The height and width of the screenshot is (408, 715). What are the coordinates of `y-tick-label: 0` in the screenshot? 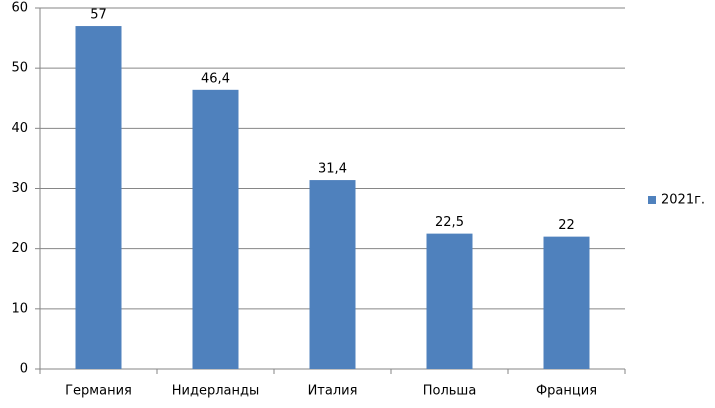 It's located at (24, 369).